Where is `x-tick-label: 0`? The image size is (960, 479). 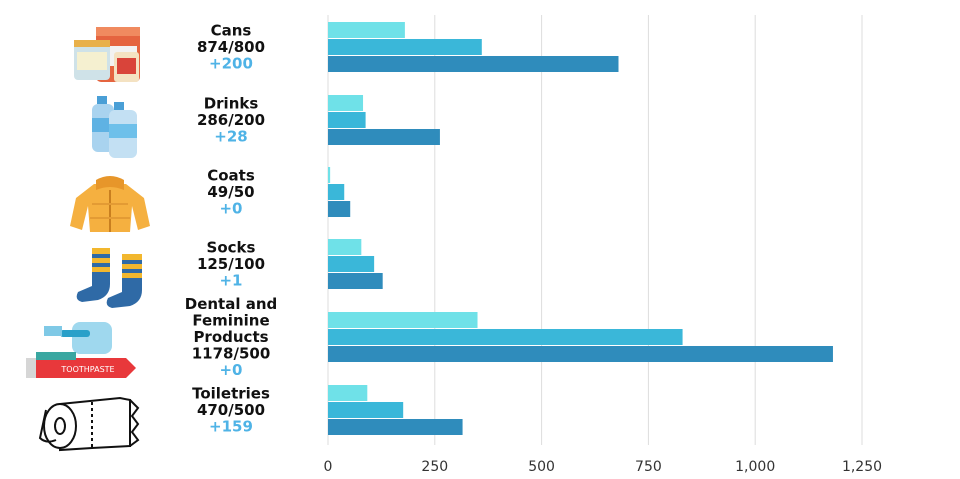
x-tick-label: 0 is located at coordinates (328, 467).